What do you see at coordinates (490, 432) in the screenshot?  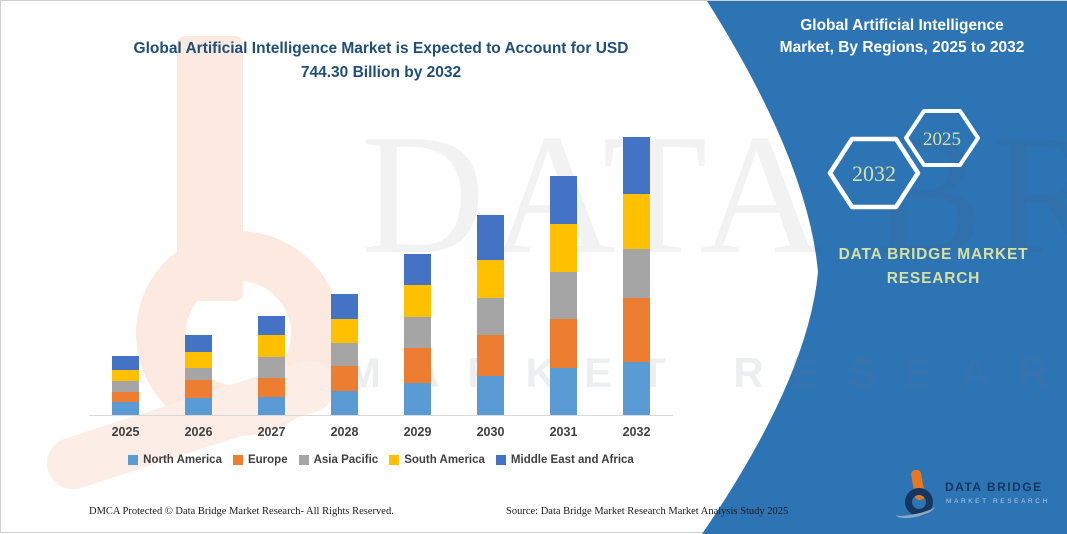 I see `x-axis-label-2030: 2030` at bounding box center [490, 432].